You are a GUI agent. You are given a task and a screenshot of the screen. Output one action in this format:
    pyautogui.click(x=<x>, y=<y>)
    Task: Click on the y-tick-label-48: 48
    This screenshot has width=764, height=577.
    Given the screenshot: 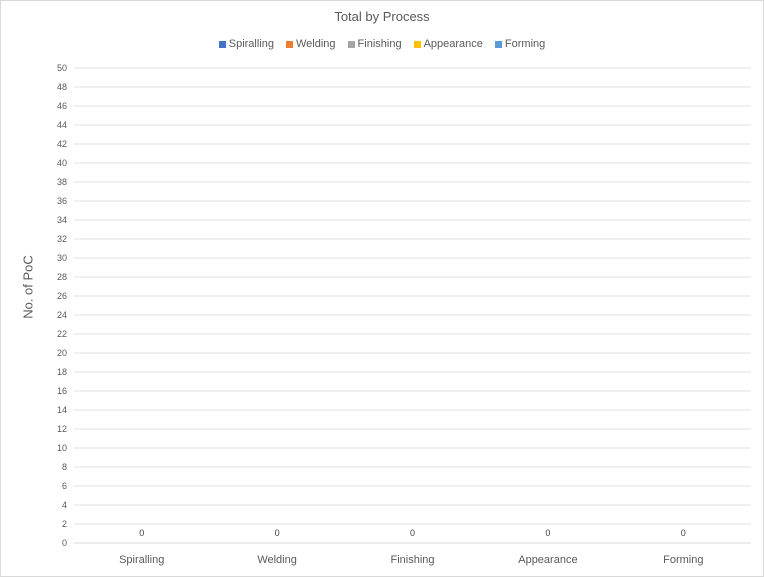 What is the action you would take?
    pyautogui.click(x=62, y=87)
    